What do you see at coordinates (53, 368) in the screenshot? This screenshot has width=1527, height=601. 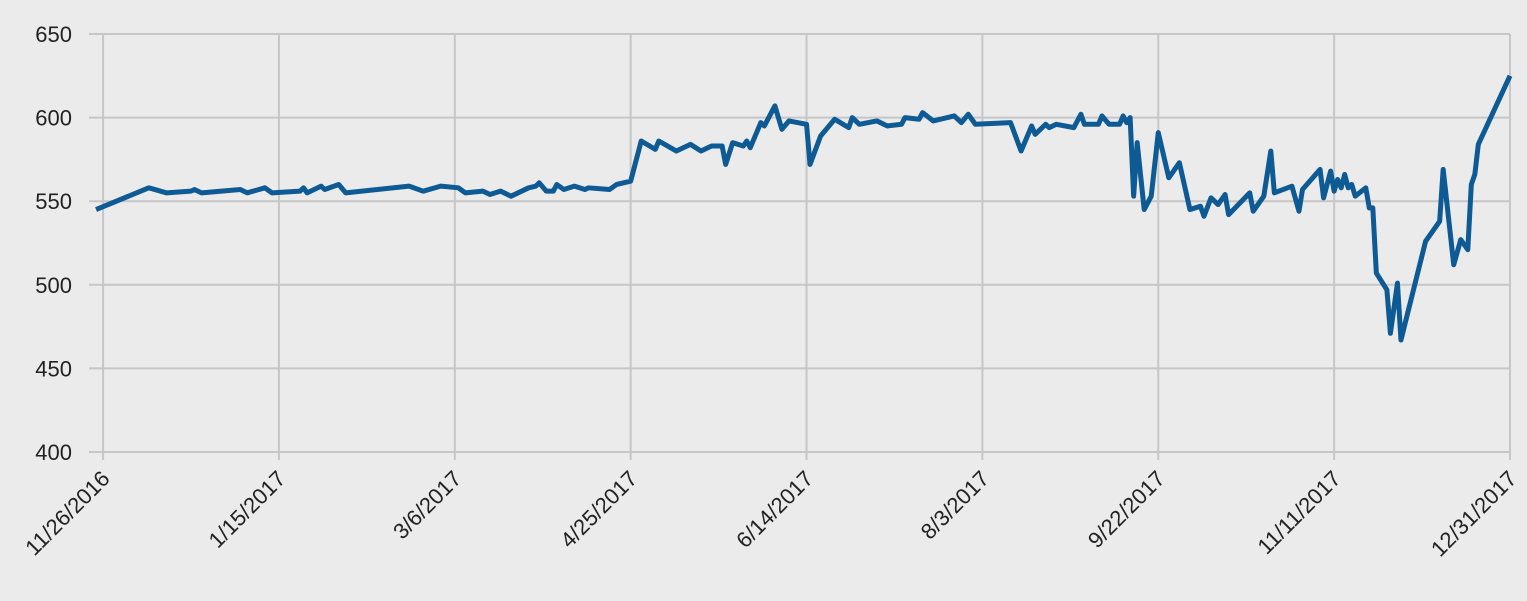 I see `y-tick-label: 450` at bounding box center [53, 368].